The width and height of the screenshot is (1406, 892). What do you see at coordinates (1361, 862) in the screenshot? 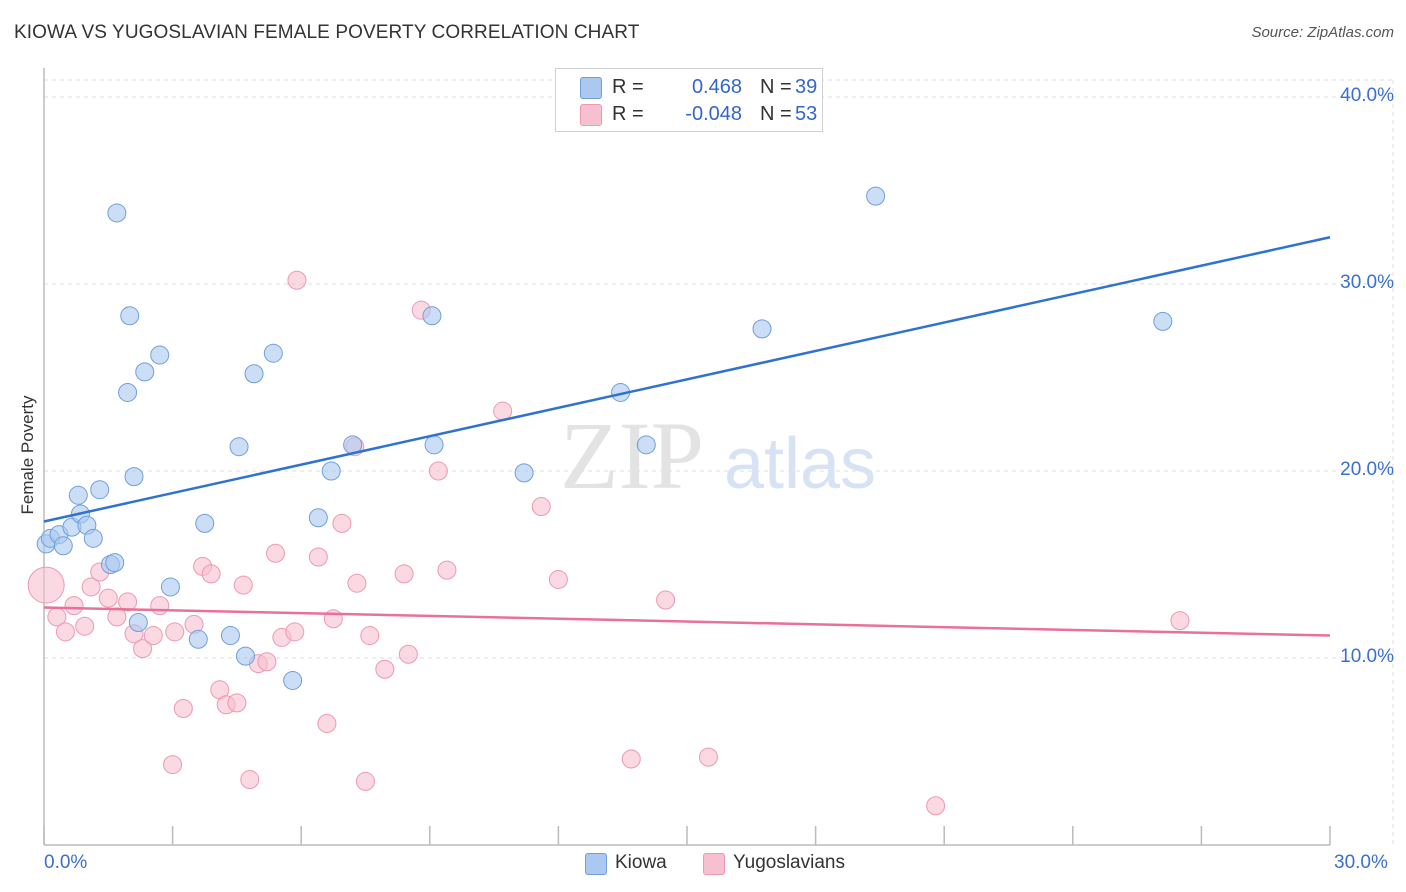
I see `x-tick-label-max: 30.0%` at bounding box center [1361, 862].